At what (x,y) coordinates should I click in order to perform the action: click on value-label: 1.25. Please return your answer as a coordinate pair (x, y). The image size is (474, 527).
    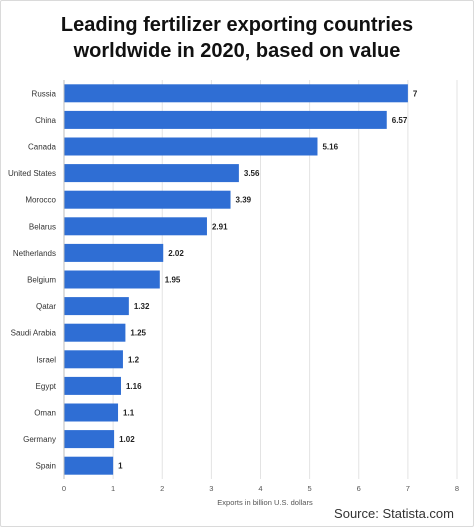
    Looking at the image, I should click on (138, 333).